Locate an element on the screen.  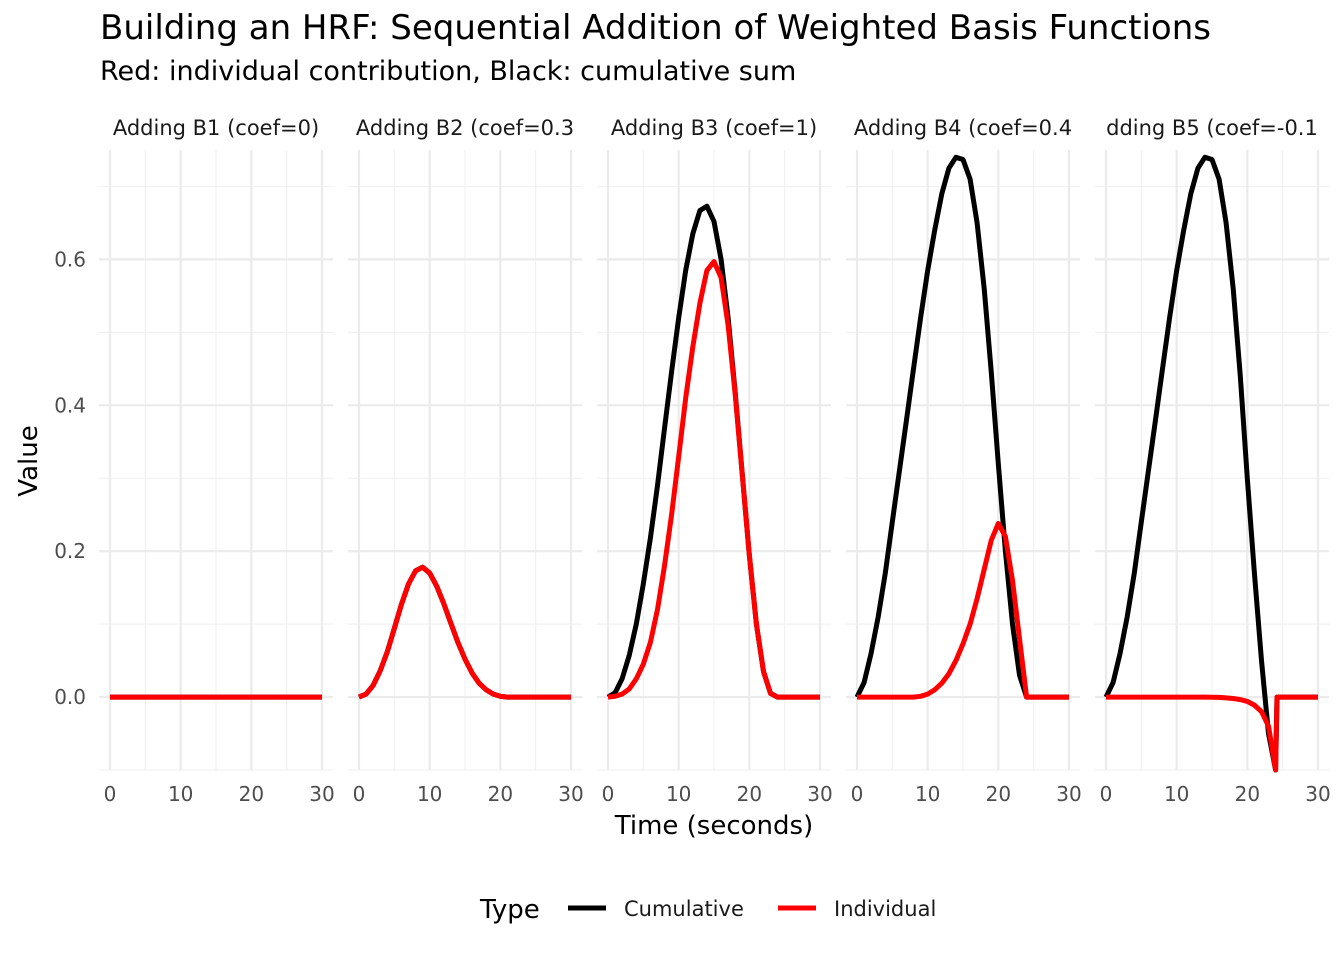
facet-panel-3: Adding B3 (coef=1) 0 10 20 30 is located at coordinates (715, 461).